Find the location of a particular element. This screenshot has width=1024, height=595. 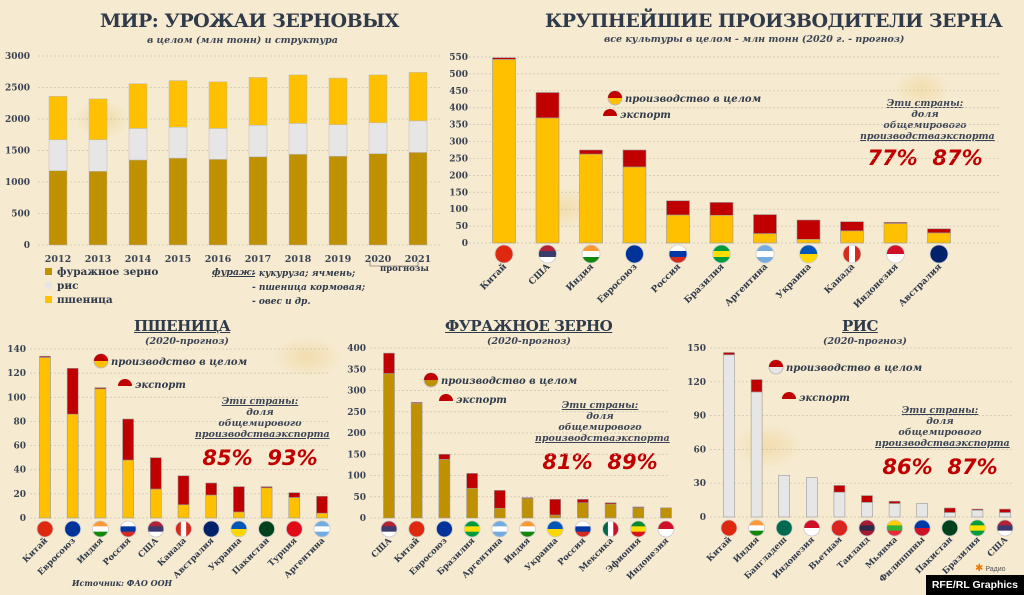

top-y-tick-label: 0 is located at coordinates (465, 244).